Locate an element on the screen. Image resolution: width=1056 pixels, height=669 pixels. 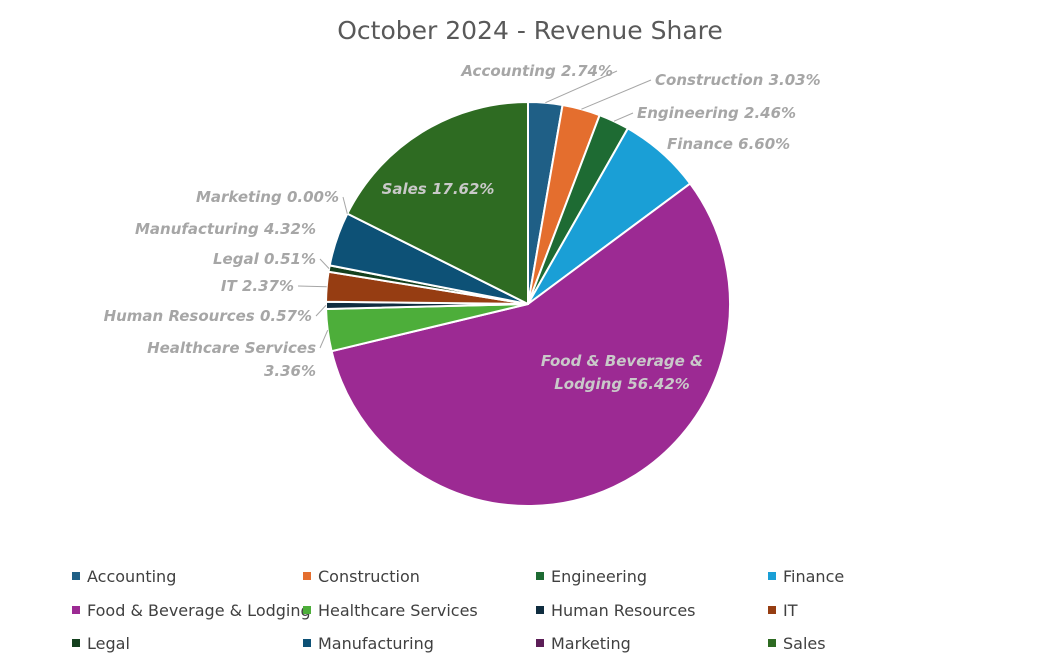
legend-swatch-legal is located at coordinates (76, 643).